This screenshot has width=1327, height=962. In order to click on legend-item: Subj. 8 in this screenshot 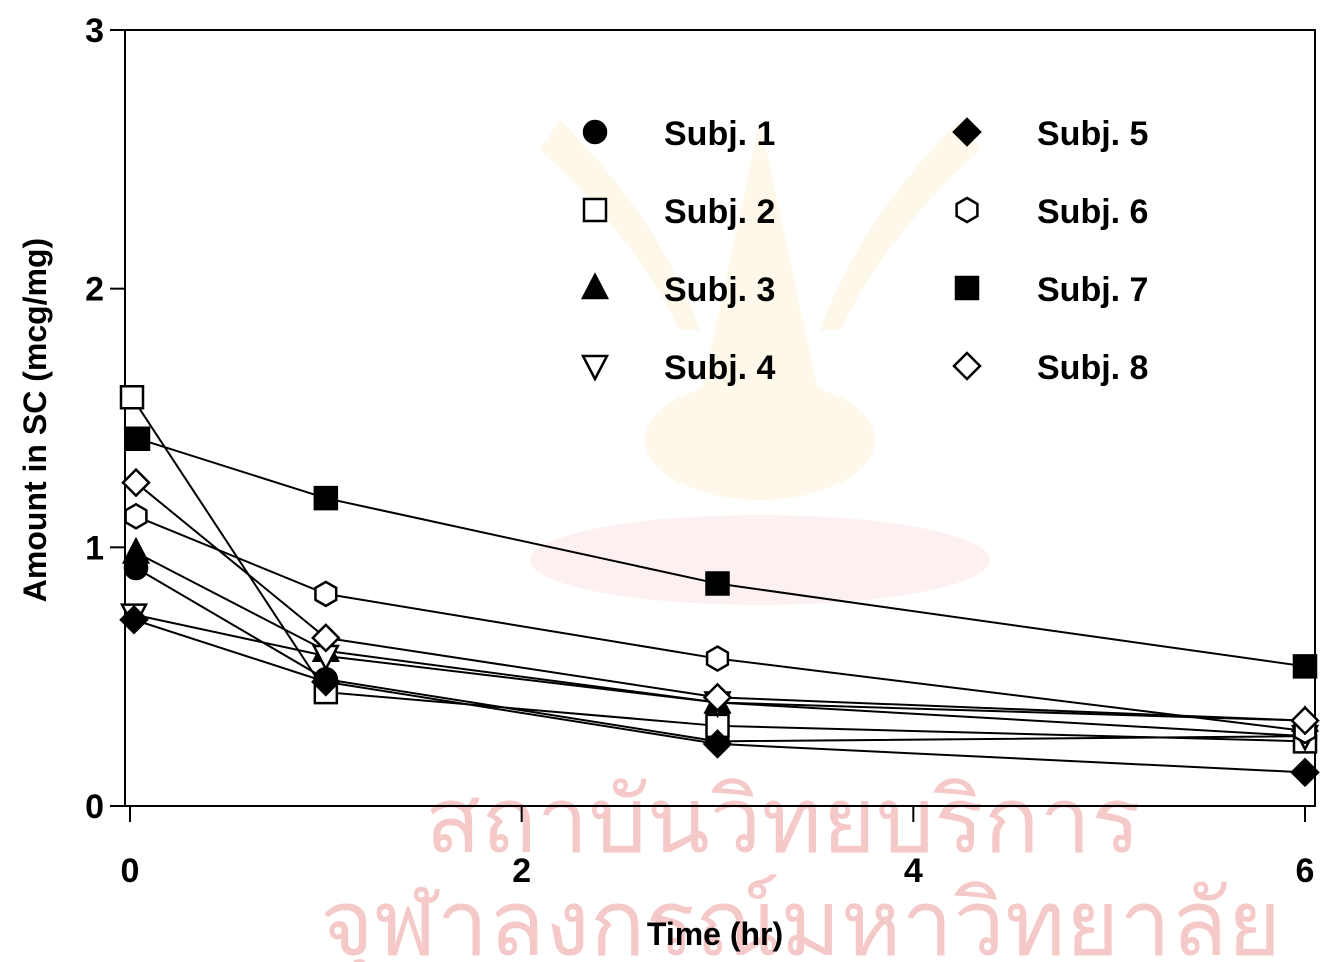, I will do `click(1050, 368)`.